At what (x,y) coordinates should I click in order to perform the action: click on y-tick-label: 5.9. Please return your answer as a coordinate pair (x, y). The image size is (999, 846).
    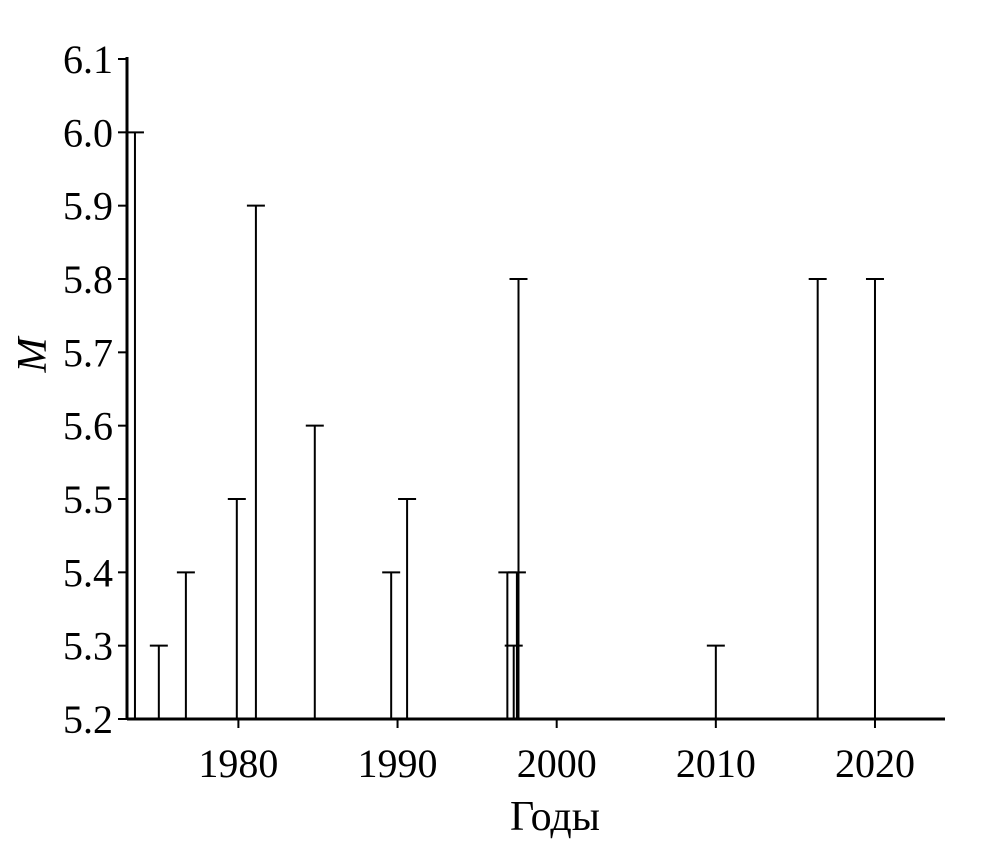
    Looking at the image, I should click on (88, 206).